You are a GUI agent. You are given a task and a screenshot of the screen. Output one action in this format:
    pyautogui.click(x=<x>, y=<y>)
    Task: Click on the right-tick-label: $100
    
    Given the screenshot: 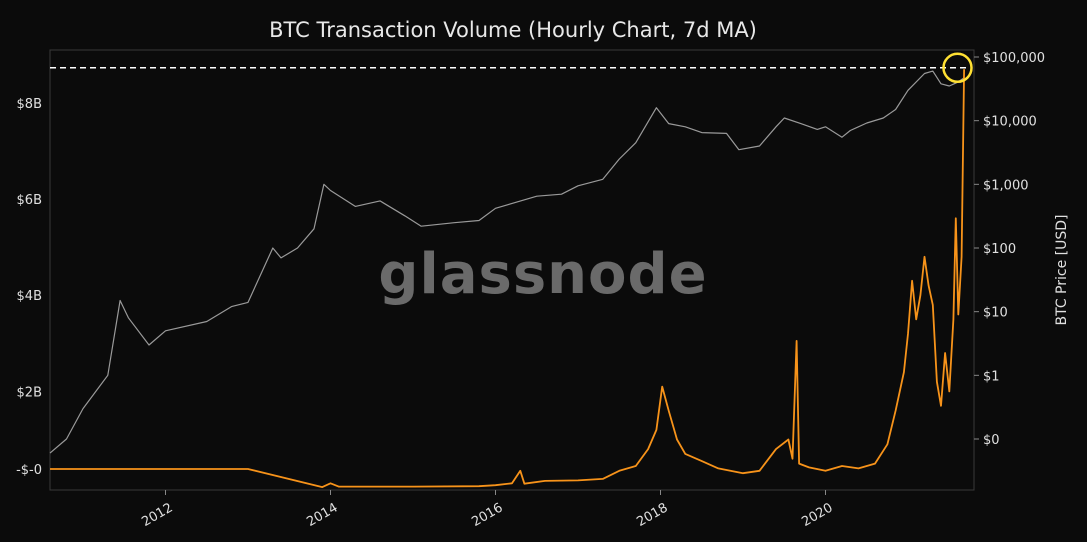 What is the action you would take?
    pyautogui.click(x=999, y=249)
    